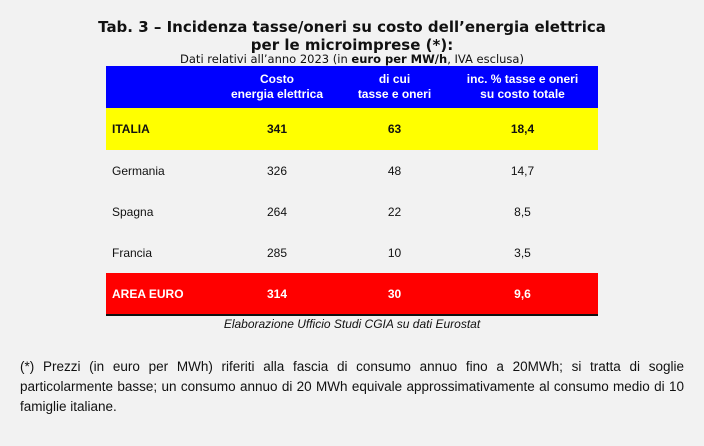 This screenshot has height=446, width=704. Describe the element at coordinates (352, 294) in the screenshot. I see `table-row-area-euro: AREA EURO 314 30 9,6` at that location.